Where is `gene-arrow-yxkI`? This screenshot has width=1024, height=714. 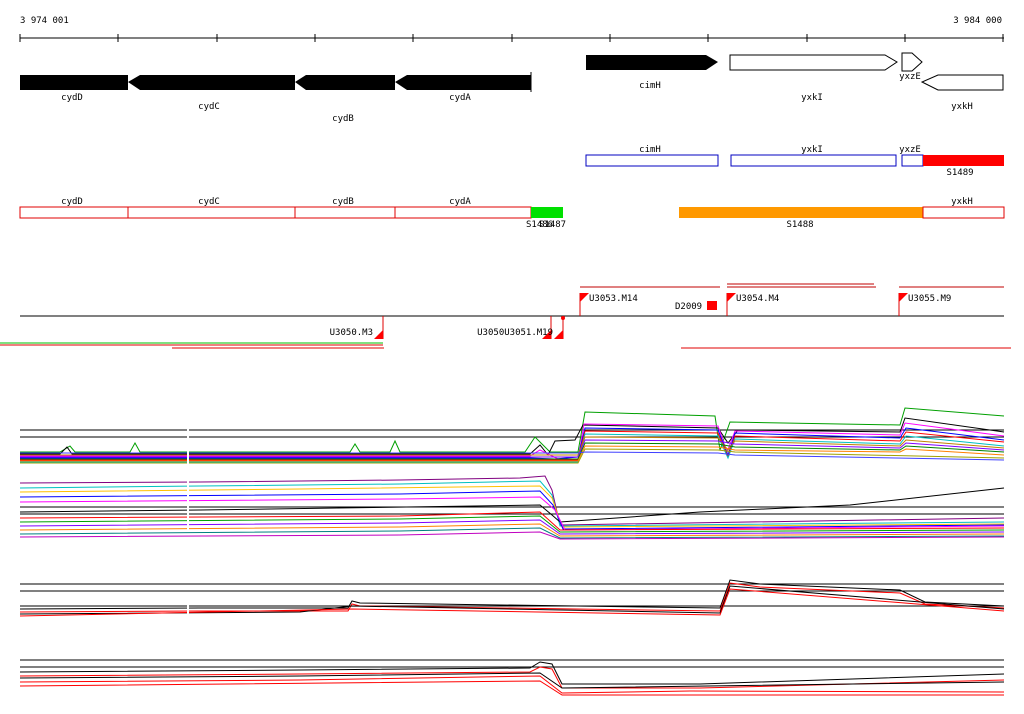
gene-arrow-yxkI is located at coordinates (813, 62).